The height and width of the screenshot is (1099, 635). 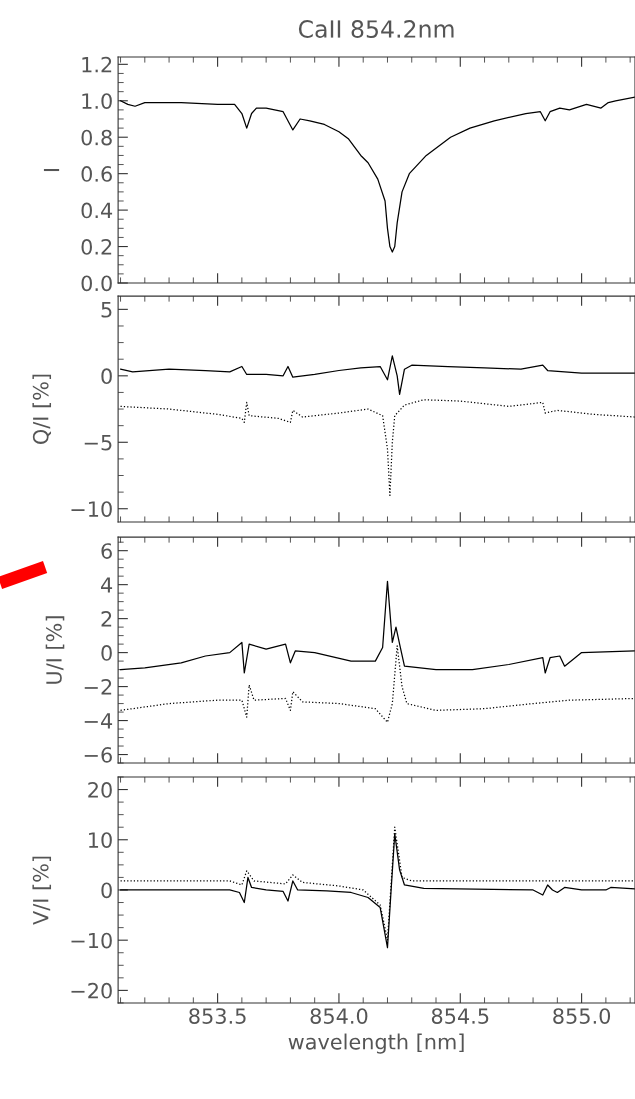 I want to click on y-axis-title: I, so click(x=51, y=170).